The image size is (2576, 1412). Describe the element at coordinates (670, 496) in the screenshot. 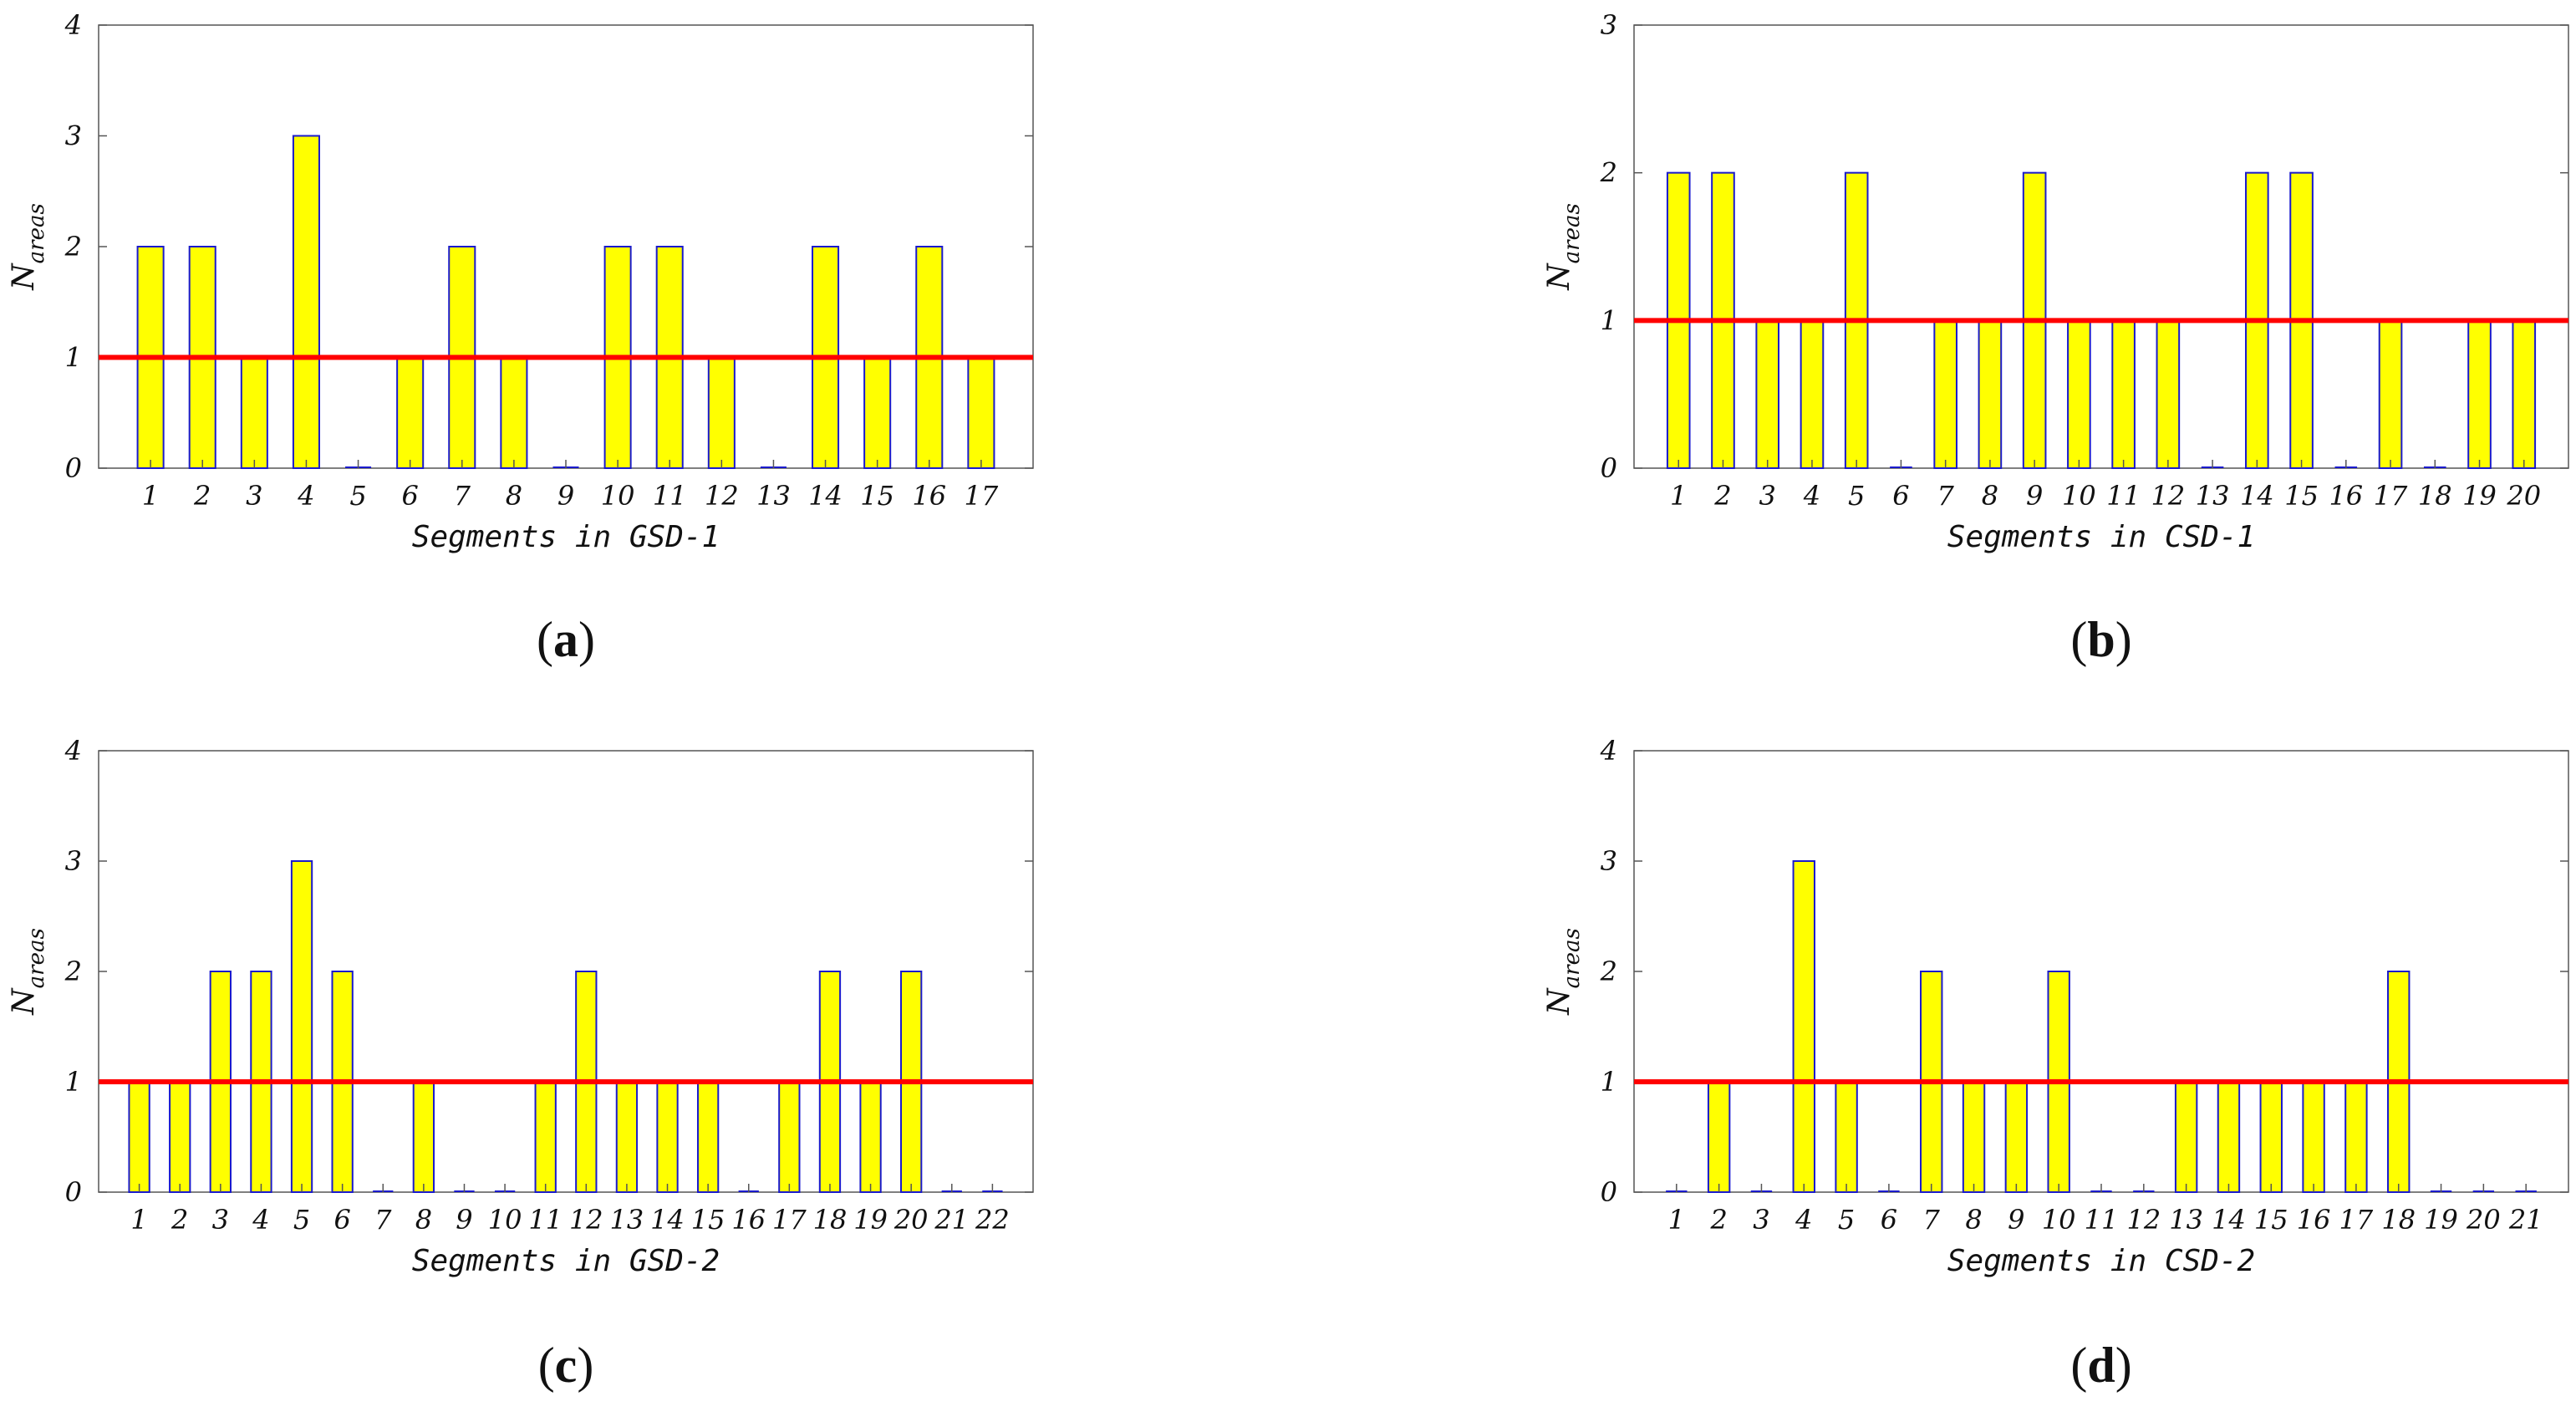

I see `x-tick-label: 11` at that location.